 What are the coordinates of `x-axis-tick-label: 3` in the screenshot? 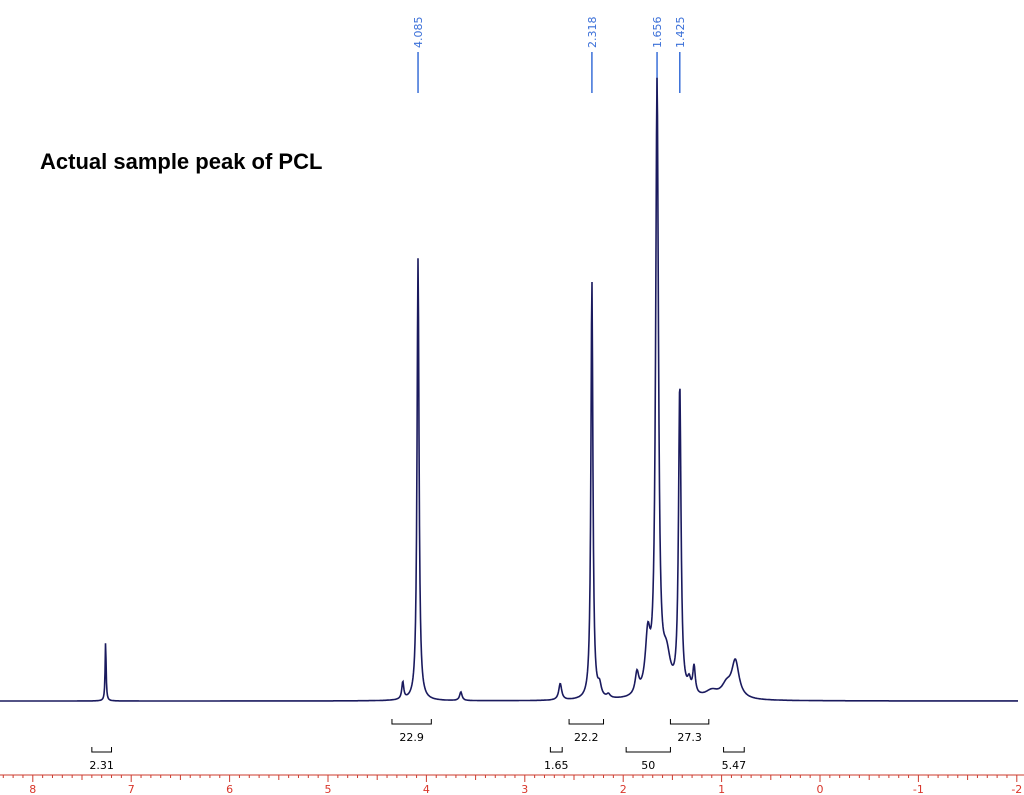 It's located at (524, 789).